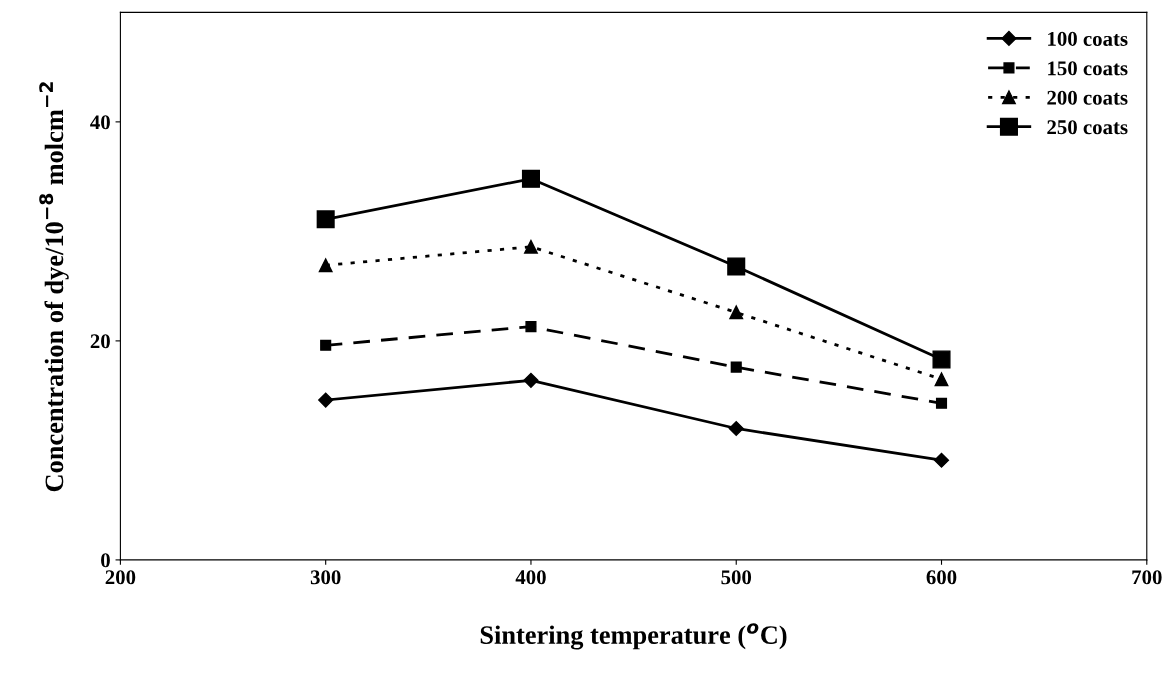 This screenshot has height=687, width=1169. Describe the element at coordinates (120, 577) in the screenshot. I see `x-tick-label: 200` at that location.